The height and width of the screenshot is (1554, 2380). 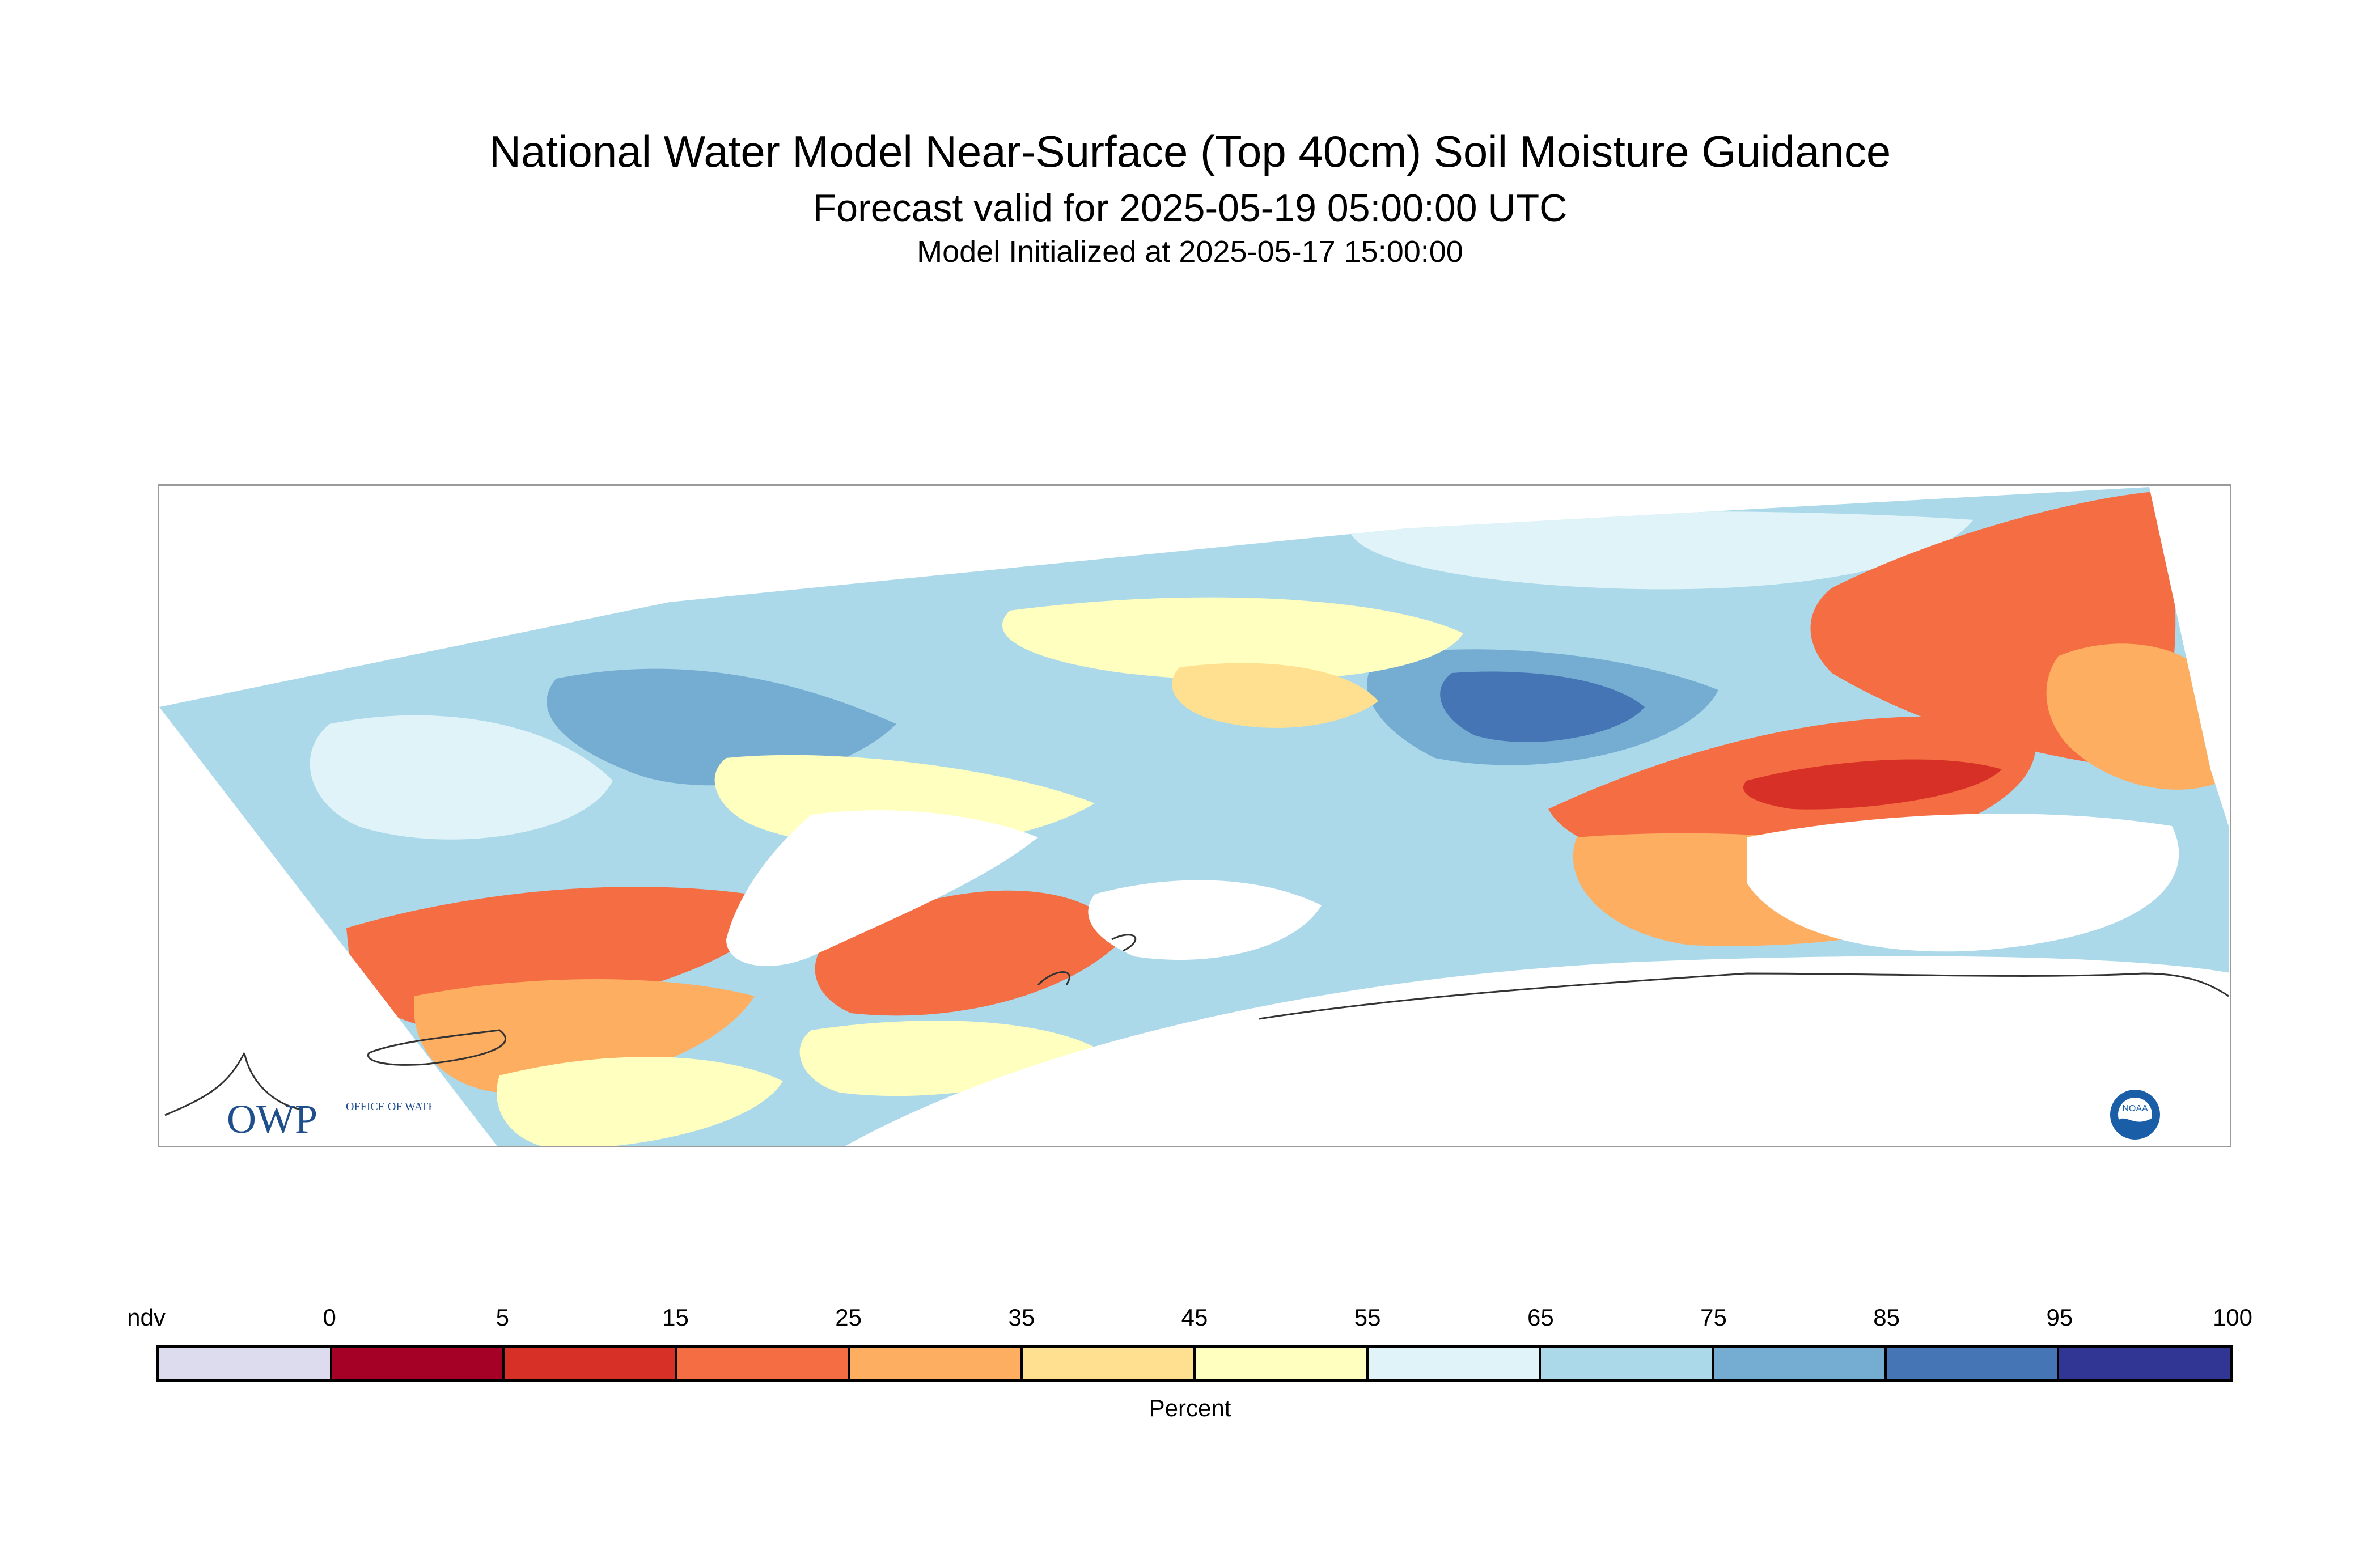 What do you see at coordinates (640, 1102) in the screenshot?
I see `class-45-55-region-alaska-peninsula` at bounding box center [640, 1102].